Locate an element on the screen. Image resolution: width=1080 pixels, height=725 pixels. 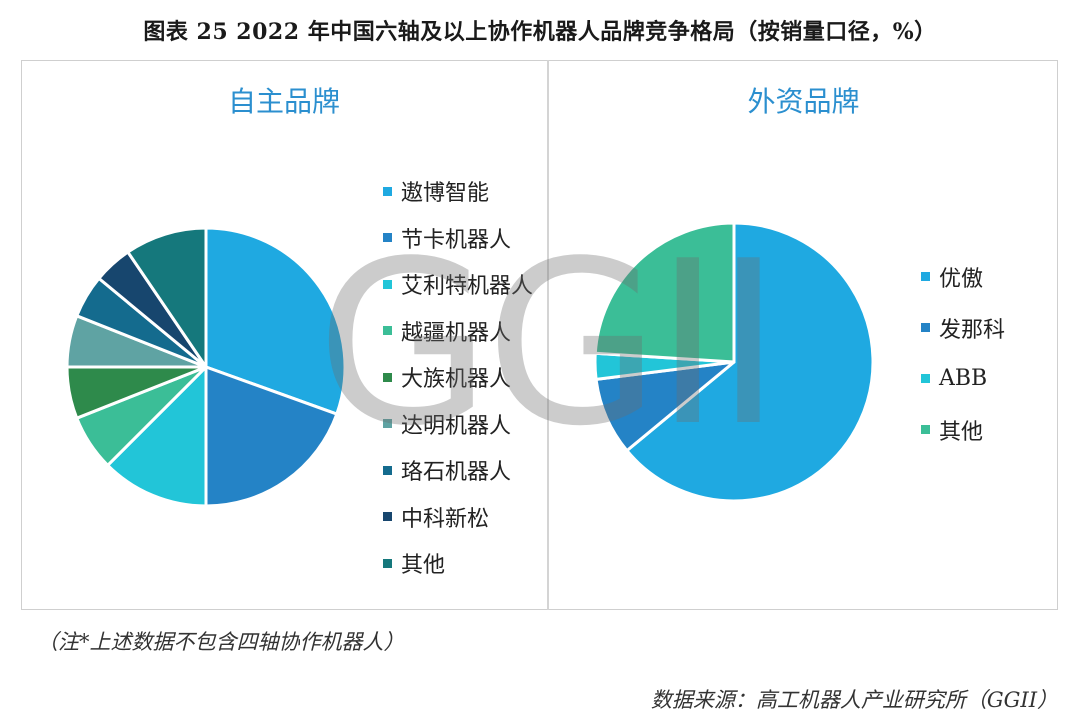
domestic-legend-label: 其他 is located at coordinates (423, 566).